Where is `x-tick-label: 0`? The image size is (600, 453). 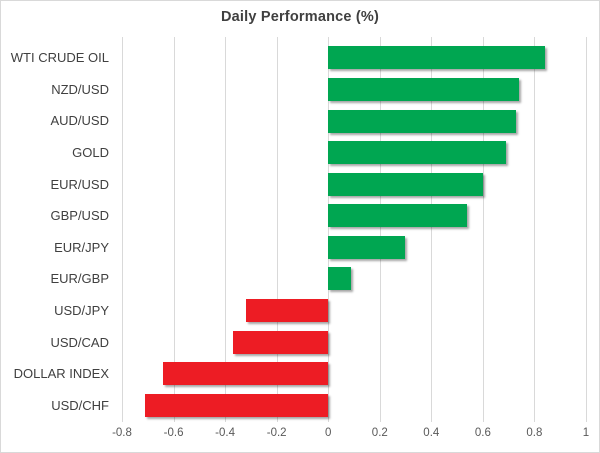 x-tick-label: 0 is located at coordinates (328, 433).